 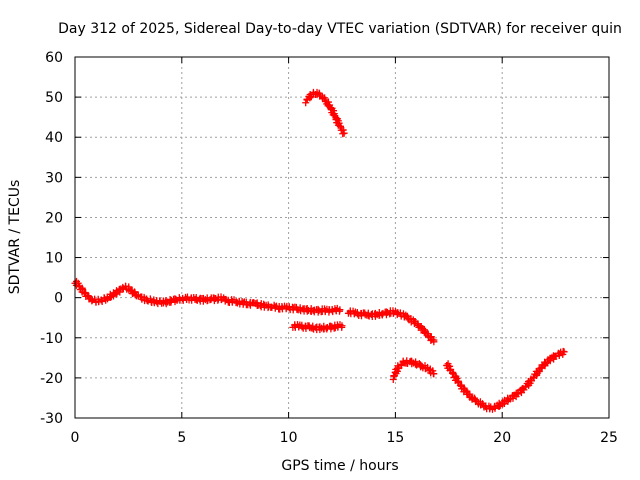 I want to click on x-tick-label: 0, so click(x=75, y=438).